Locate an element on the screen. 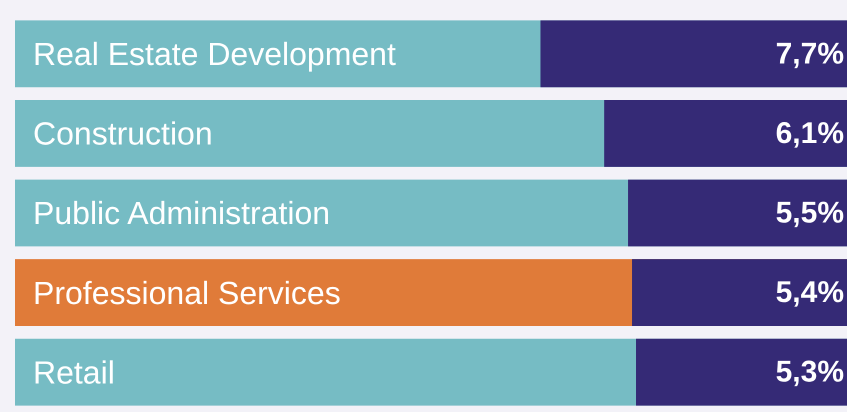  data-label: 5,4% is located at coordinates (810, 293).